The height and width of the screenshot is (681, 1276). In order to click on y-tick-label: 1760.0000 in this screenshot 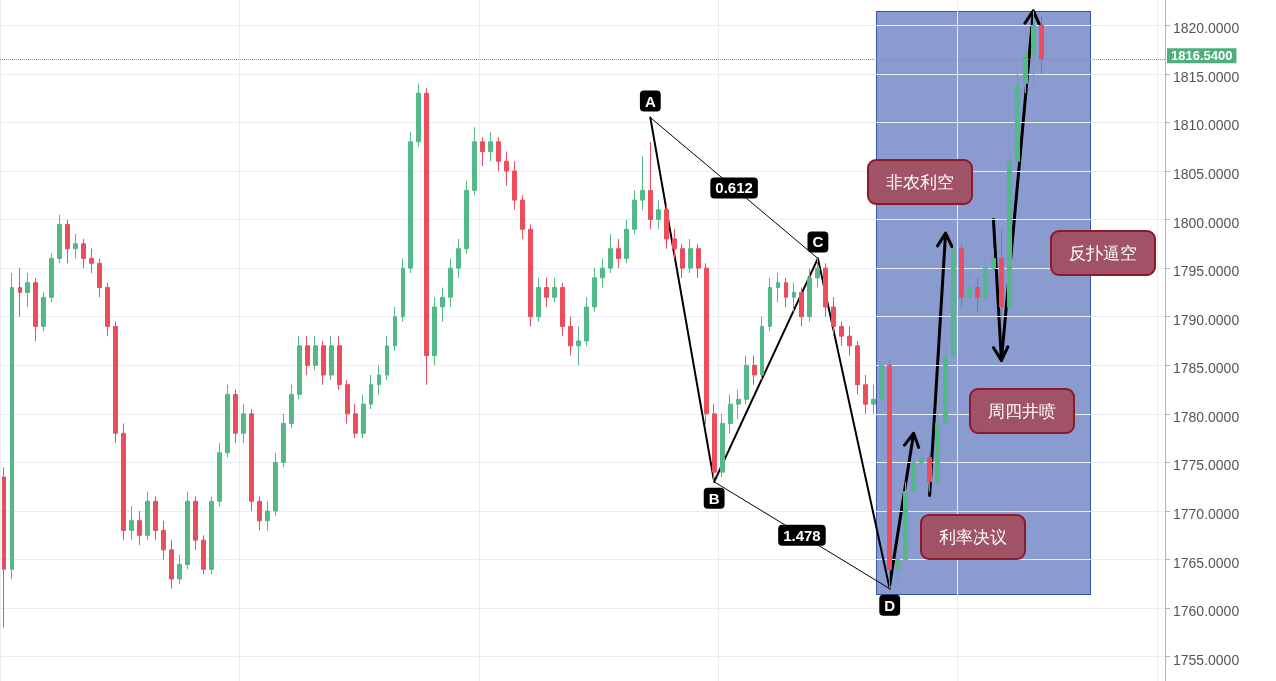, I will do `click(1206, 611)`.